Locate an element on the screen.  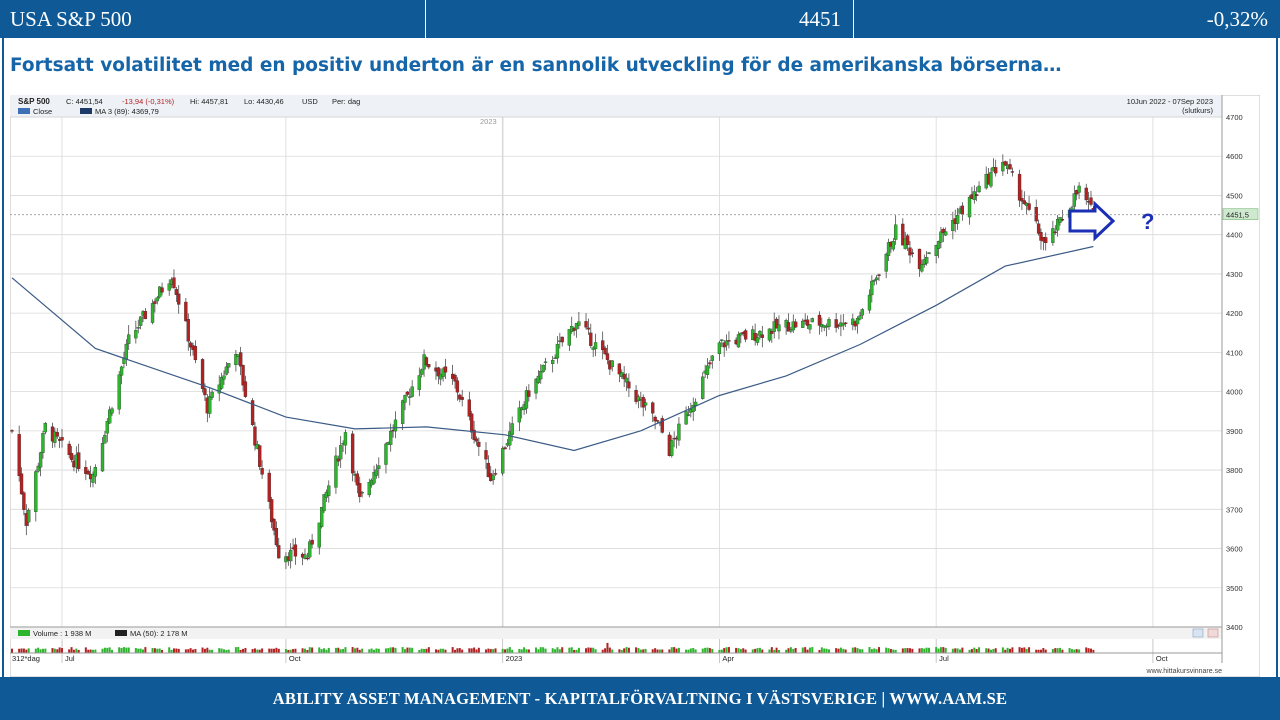
chart-settings-icon is located at coordinates (1198, 633).